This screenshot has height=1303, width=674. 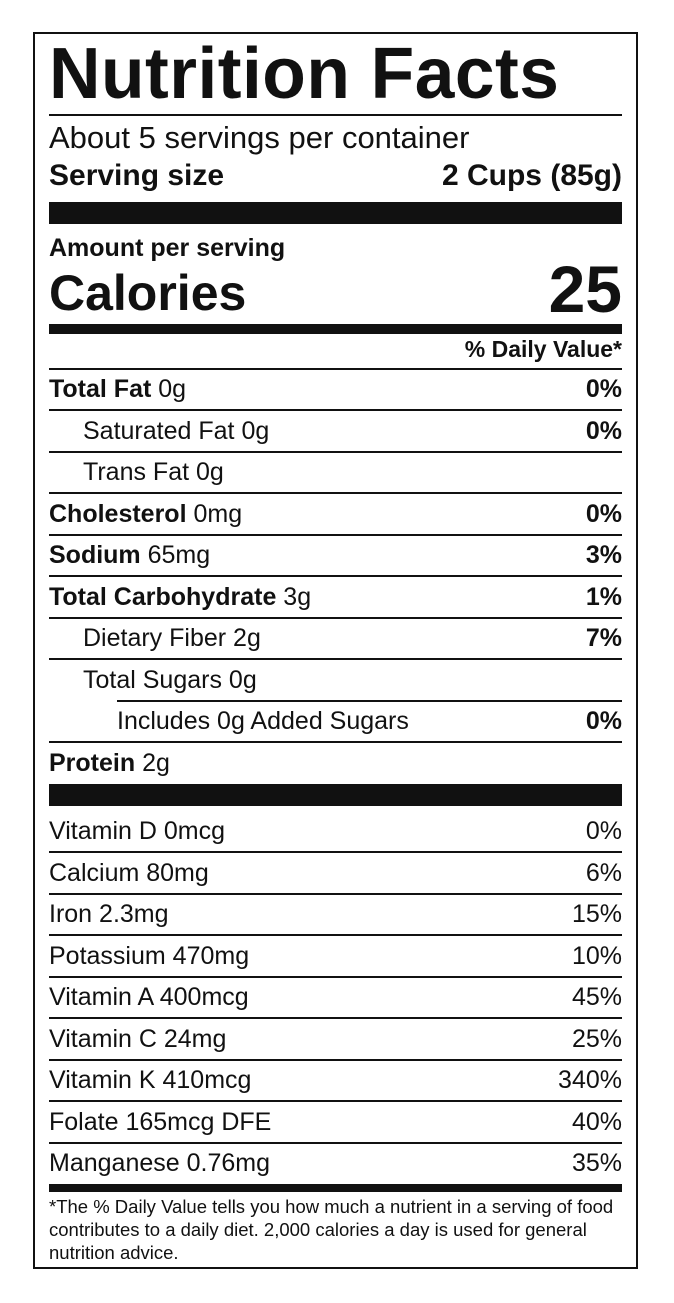 What do you see at coordinates (335, 431) in the screenshot?
I see `nutrient-row-saturated-fat: Saturated Fat 0g 0%` at bounding box center [335, 431].